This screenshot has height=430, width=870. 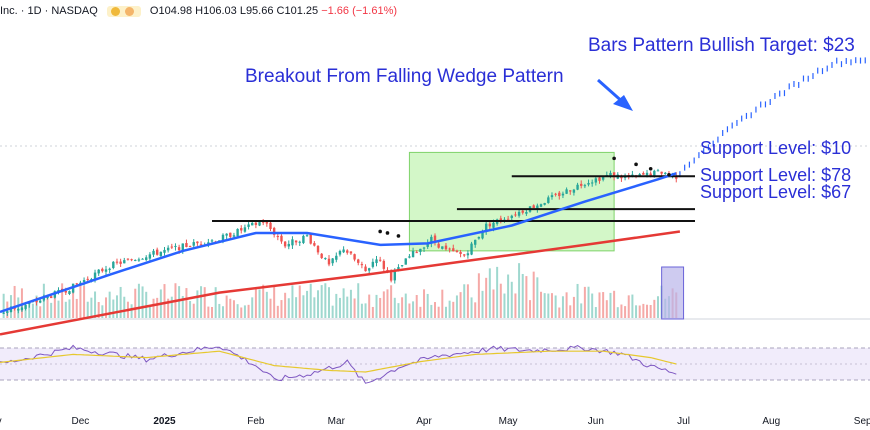 What do you see at coordinates (771, 421) in the screenshot?
I see `x-axis-label: Aug` at bounding box center [771, 421].